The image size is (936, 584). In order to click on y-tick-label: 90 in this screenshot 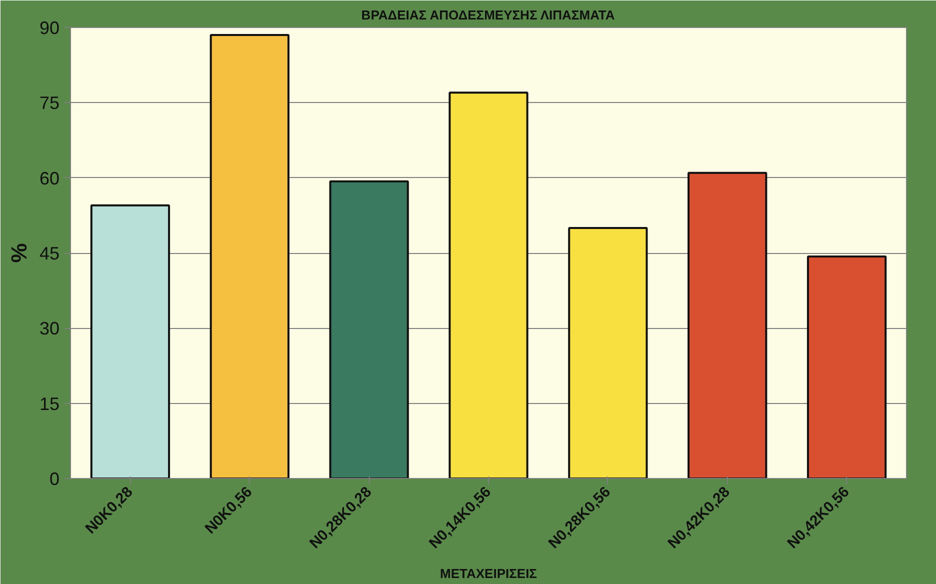, I will do `click(49, 28)`.